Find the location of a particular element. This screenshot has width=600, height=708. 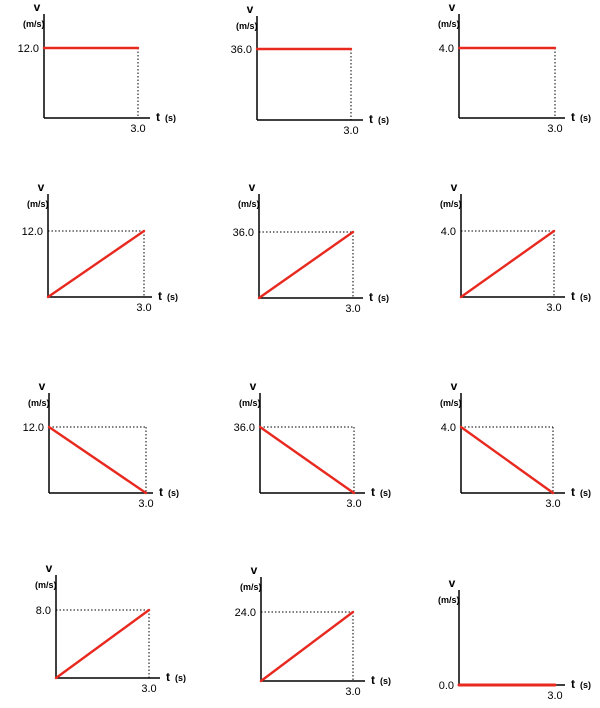

chart-panel-4: v (m/s) t (s) 12.0 3.0 is located at coordinates (100, 247).